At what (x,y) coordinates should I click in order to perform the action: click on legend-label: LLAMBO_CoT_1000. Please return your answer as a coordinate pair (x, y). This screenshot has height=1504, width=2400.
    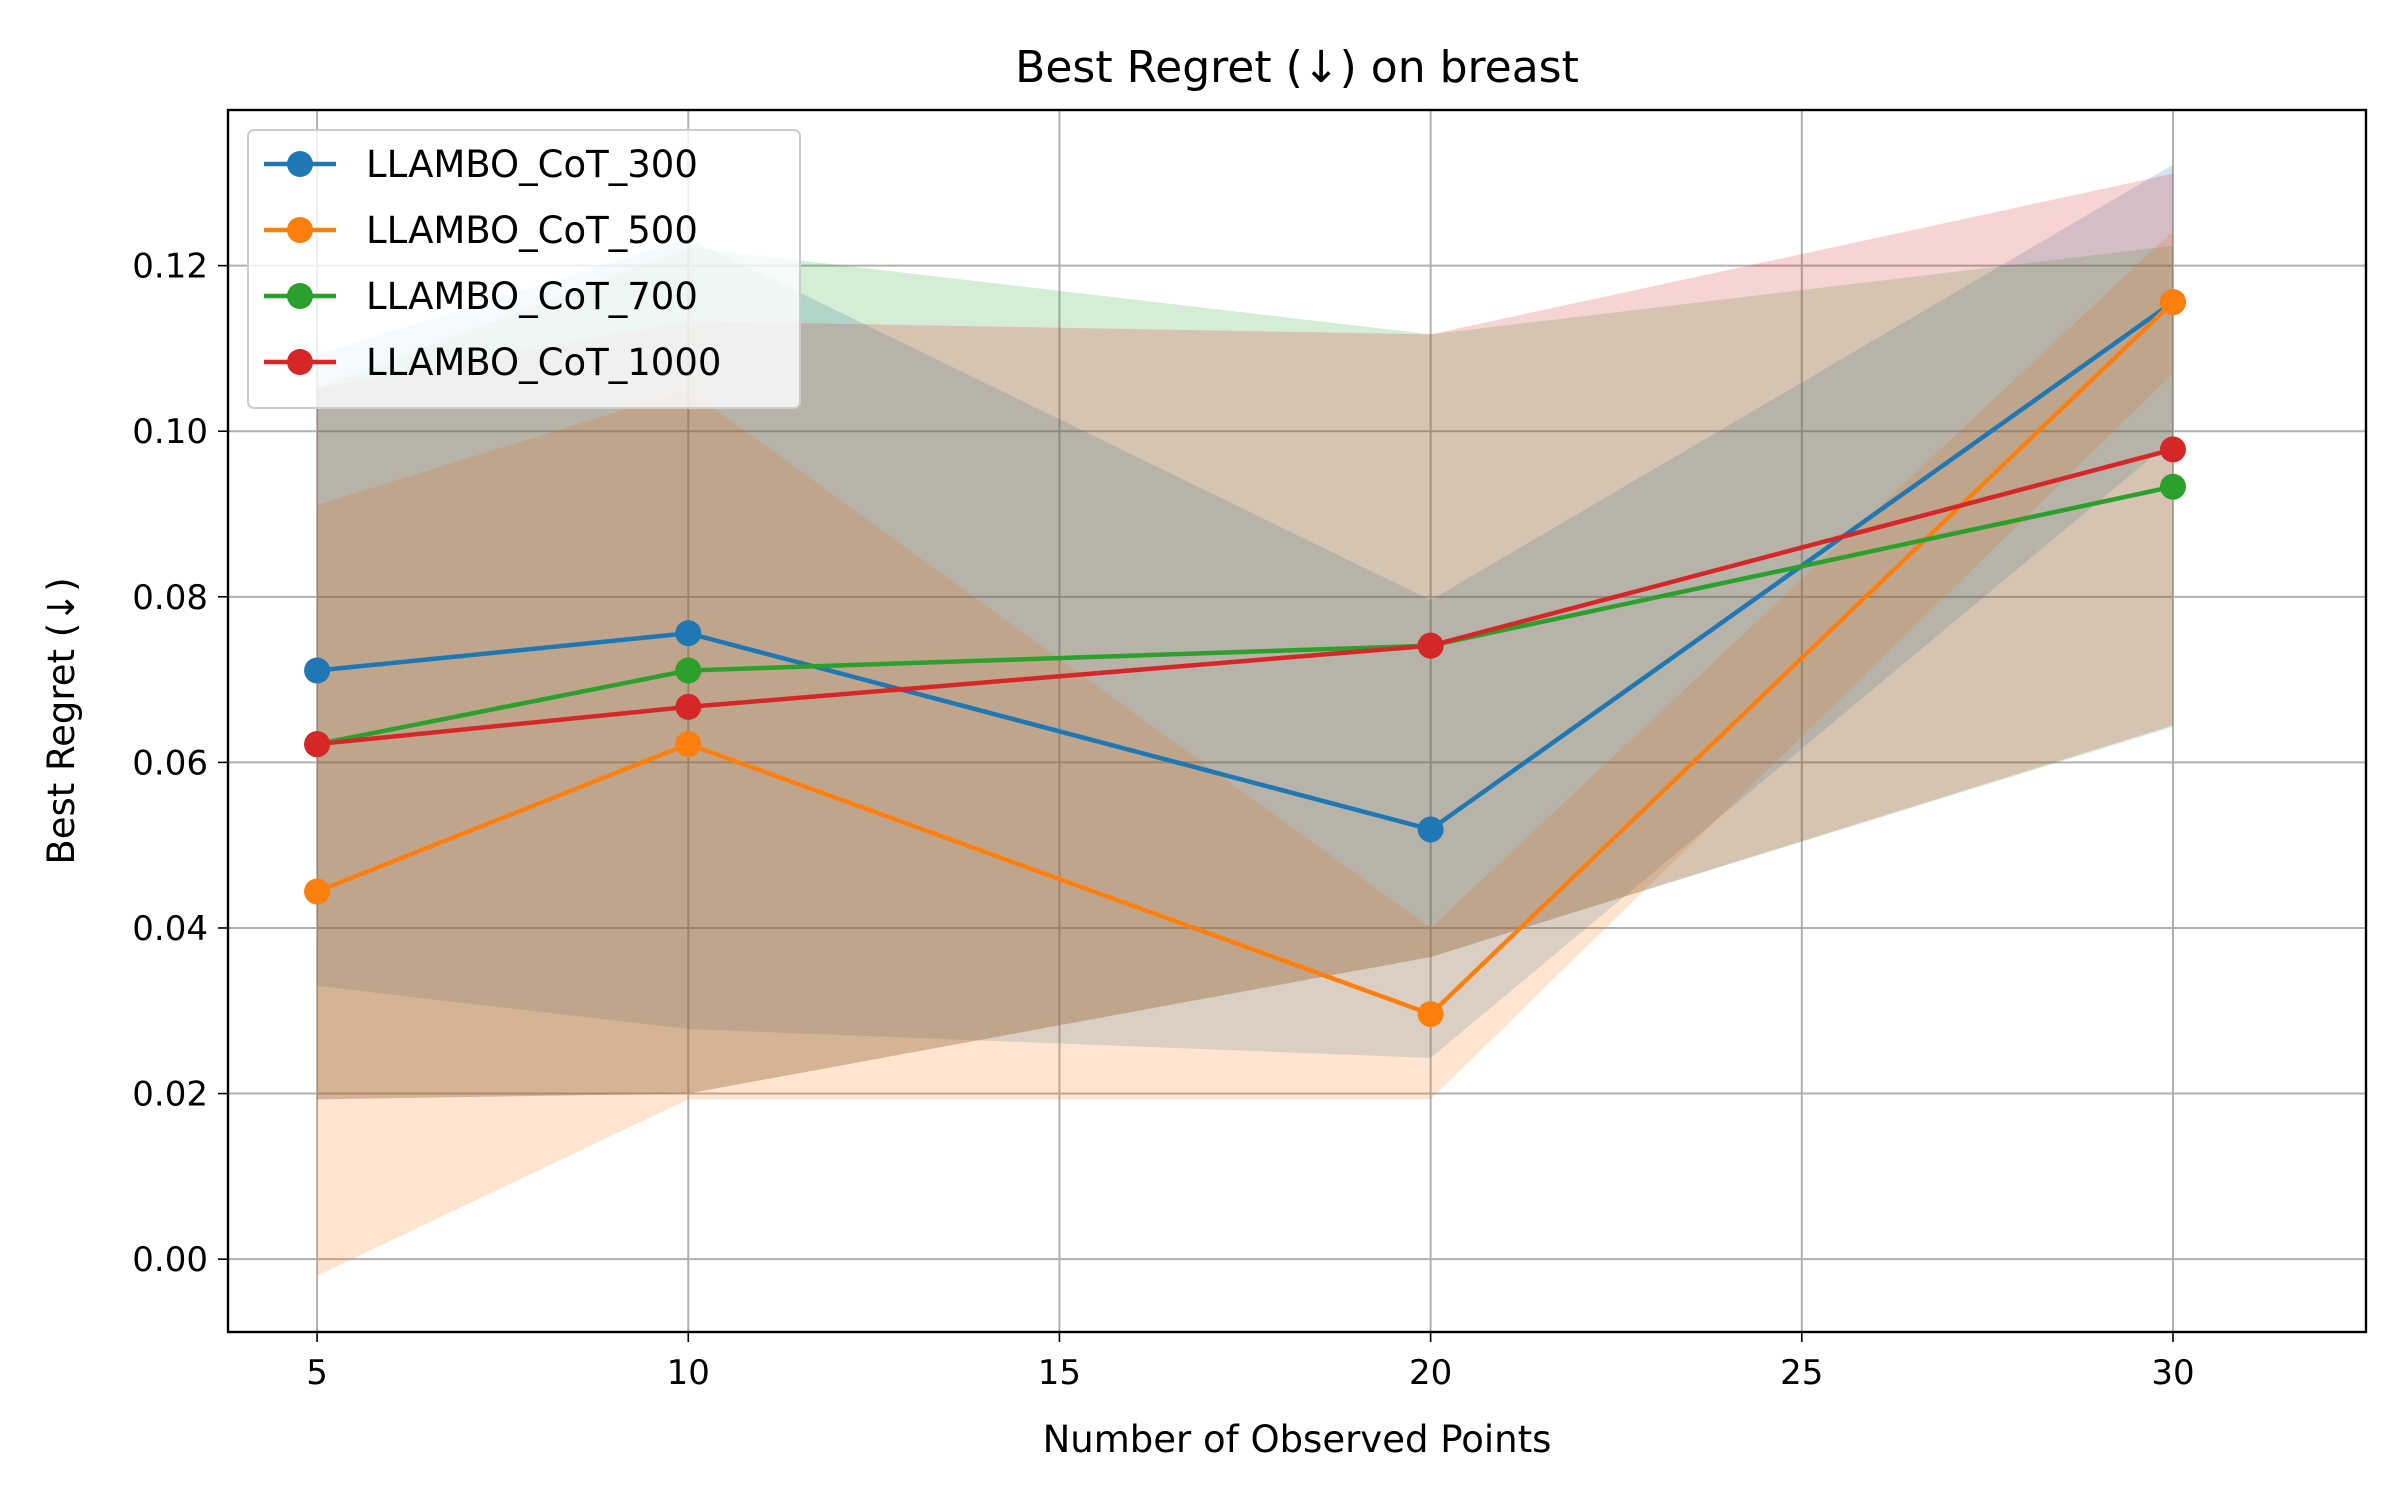
    Looking at the image, I should click on (543, 362).